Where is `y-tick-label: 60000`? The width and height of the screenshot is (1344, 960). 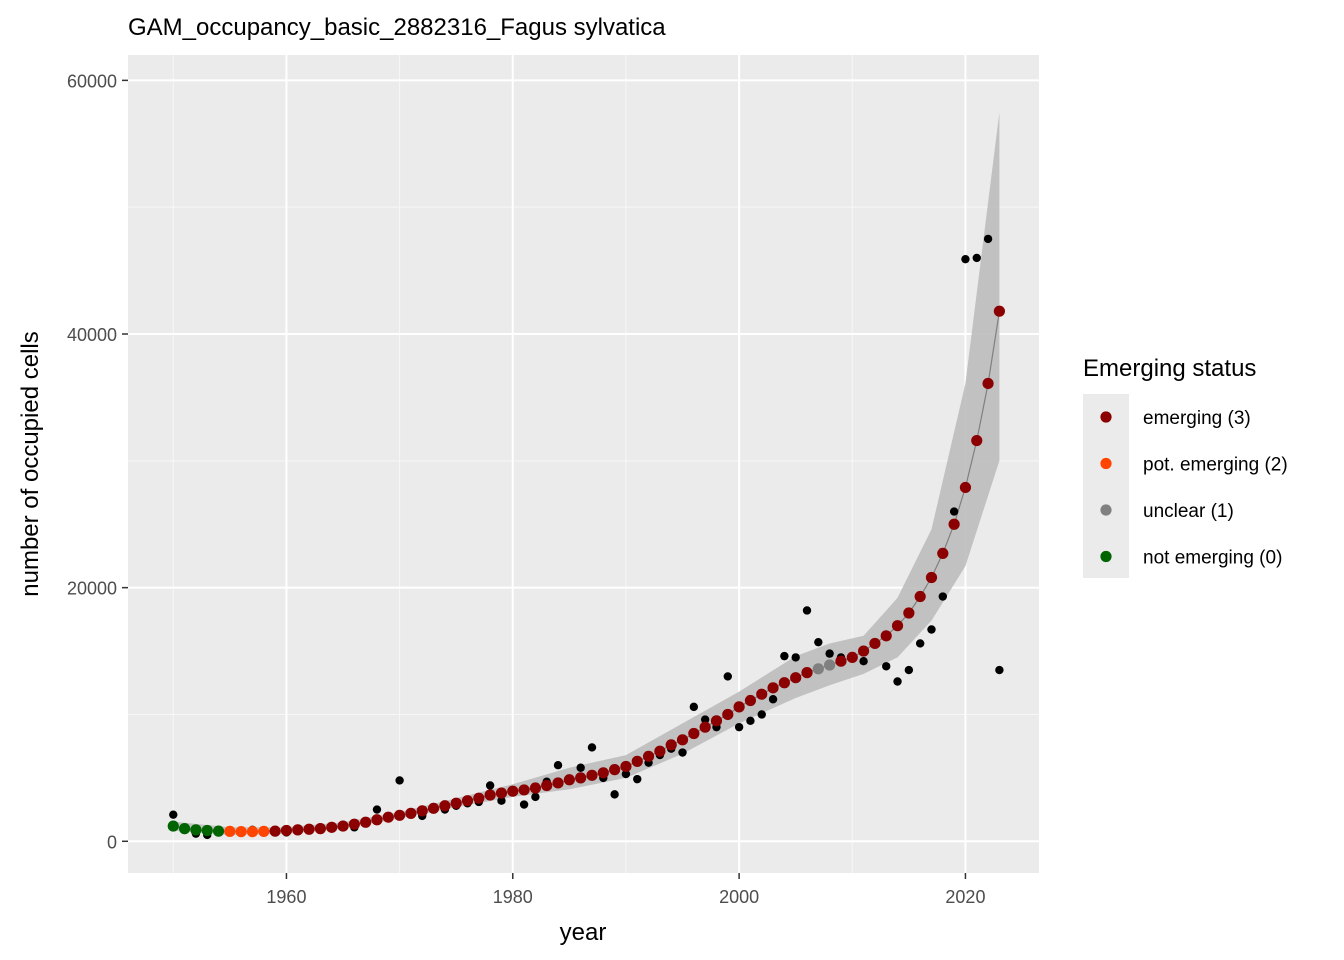
y-tick-label: 60000 is located at coordinates (92, 81).